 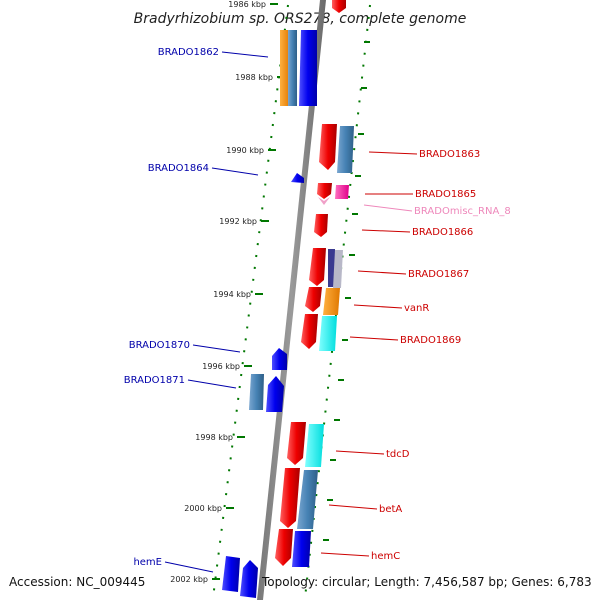 What do you see at coordinates (188, 52) in the screenshot?
I see `gene-label-left: BRADO1862` at bounding box center [188, 52].